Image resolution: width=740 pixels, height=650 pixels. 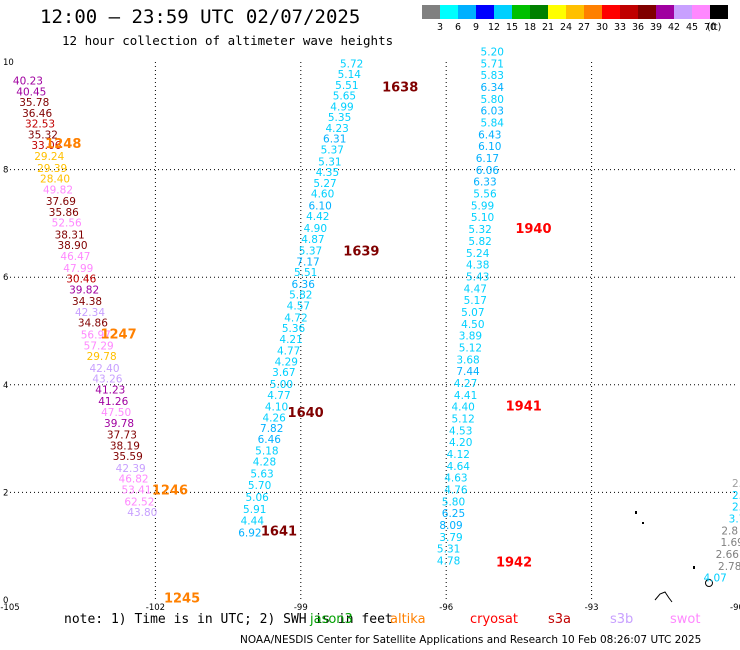 I want to click on y-tick-label: 2, so click(x=5, y=493).